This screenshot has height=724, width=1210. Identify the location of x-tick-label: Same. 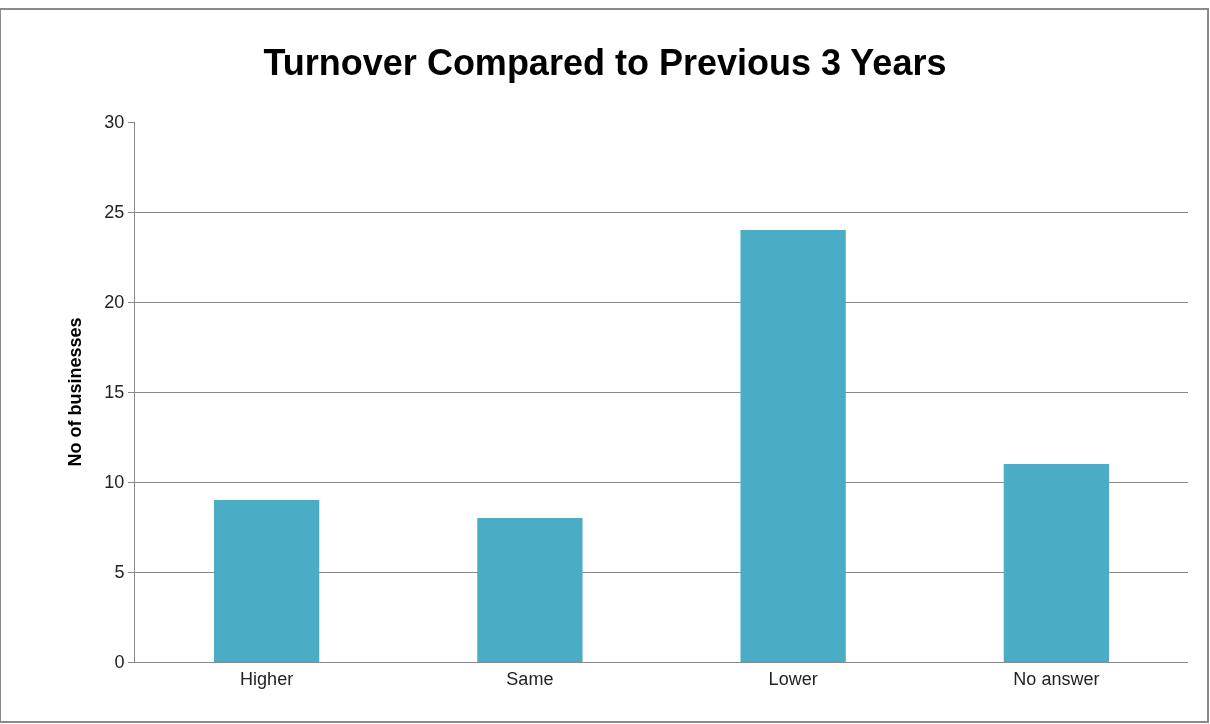
(530, 678).